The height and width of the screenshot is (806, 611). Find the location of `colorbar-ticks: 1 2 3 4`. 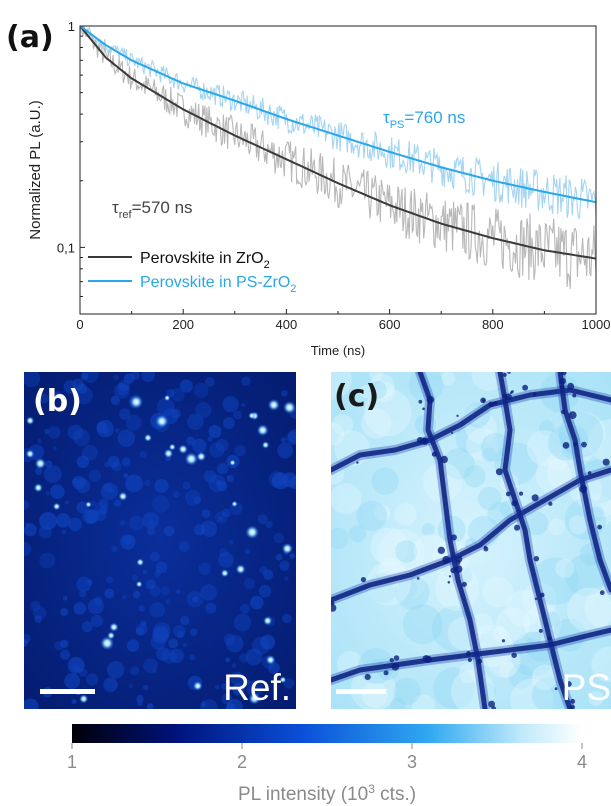

colorbar-ticks: 1 2 3 4 is located at coordinates (327, 757).